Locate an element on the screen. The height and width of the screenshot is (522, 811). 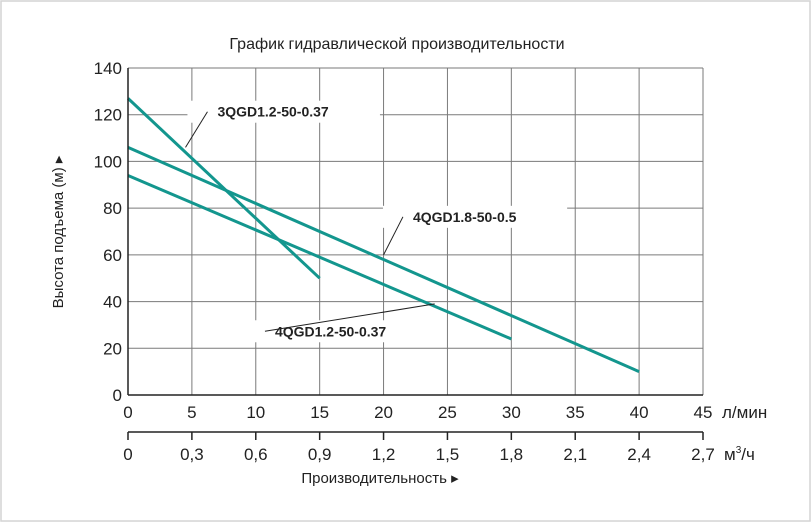
x2-tick-label: 2,7 is located at coordinates (703, 454).